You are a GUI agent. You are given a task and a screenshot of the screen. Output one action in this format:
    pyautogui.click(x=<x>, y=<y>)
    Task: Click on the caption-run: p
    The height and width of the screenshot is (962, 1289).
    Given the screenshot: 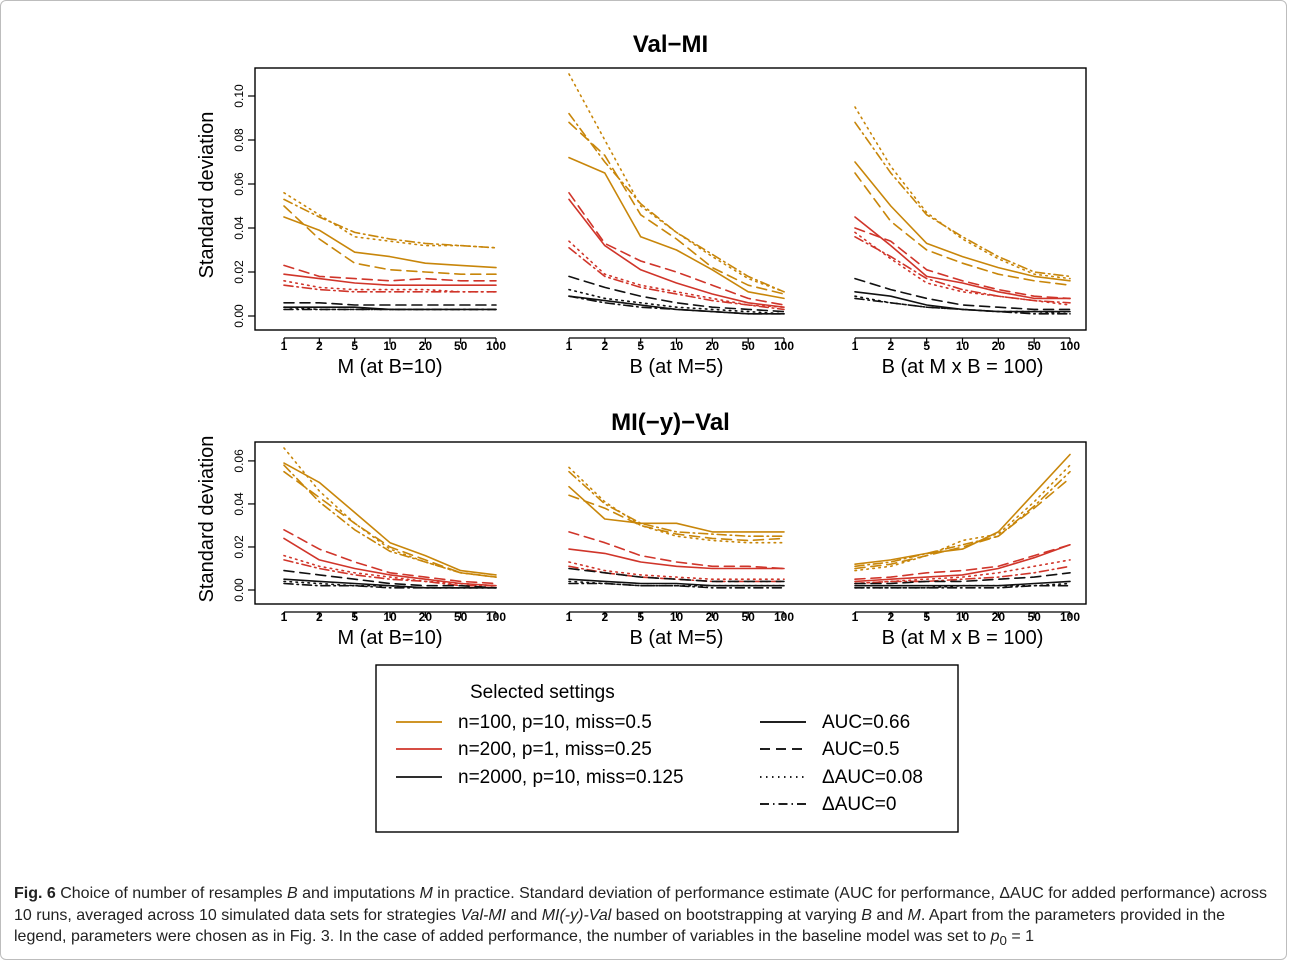 What is the action you would take?
    pyautogui.click(x=995, y=936)
    